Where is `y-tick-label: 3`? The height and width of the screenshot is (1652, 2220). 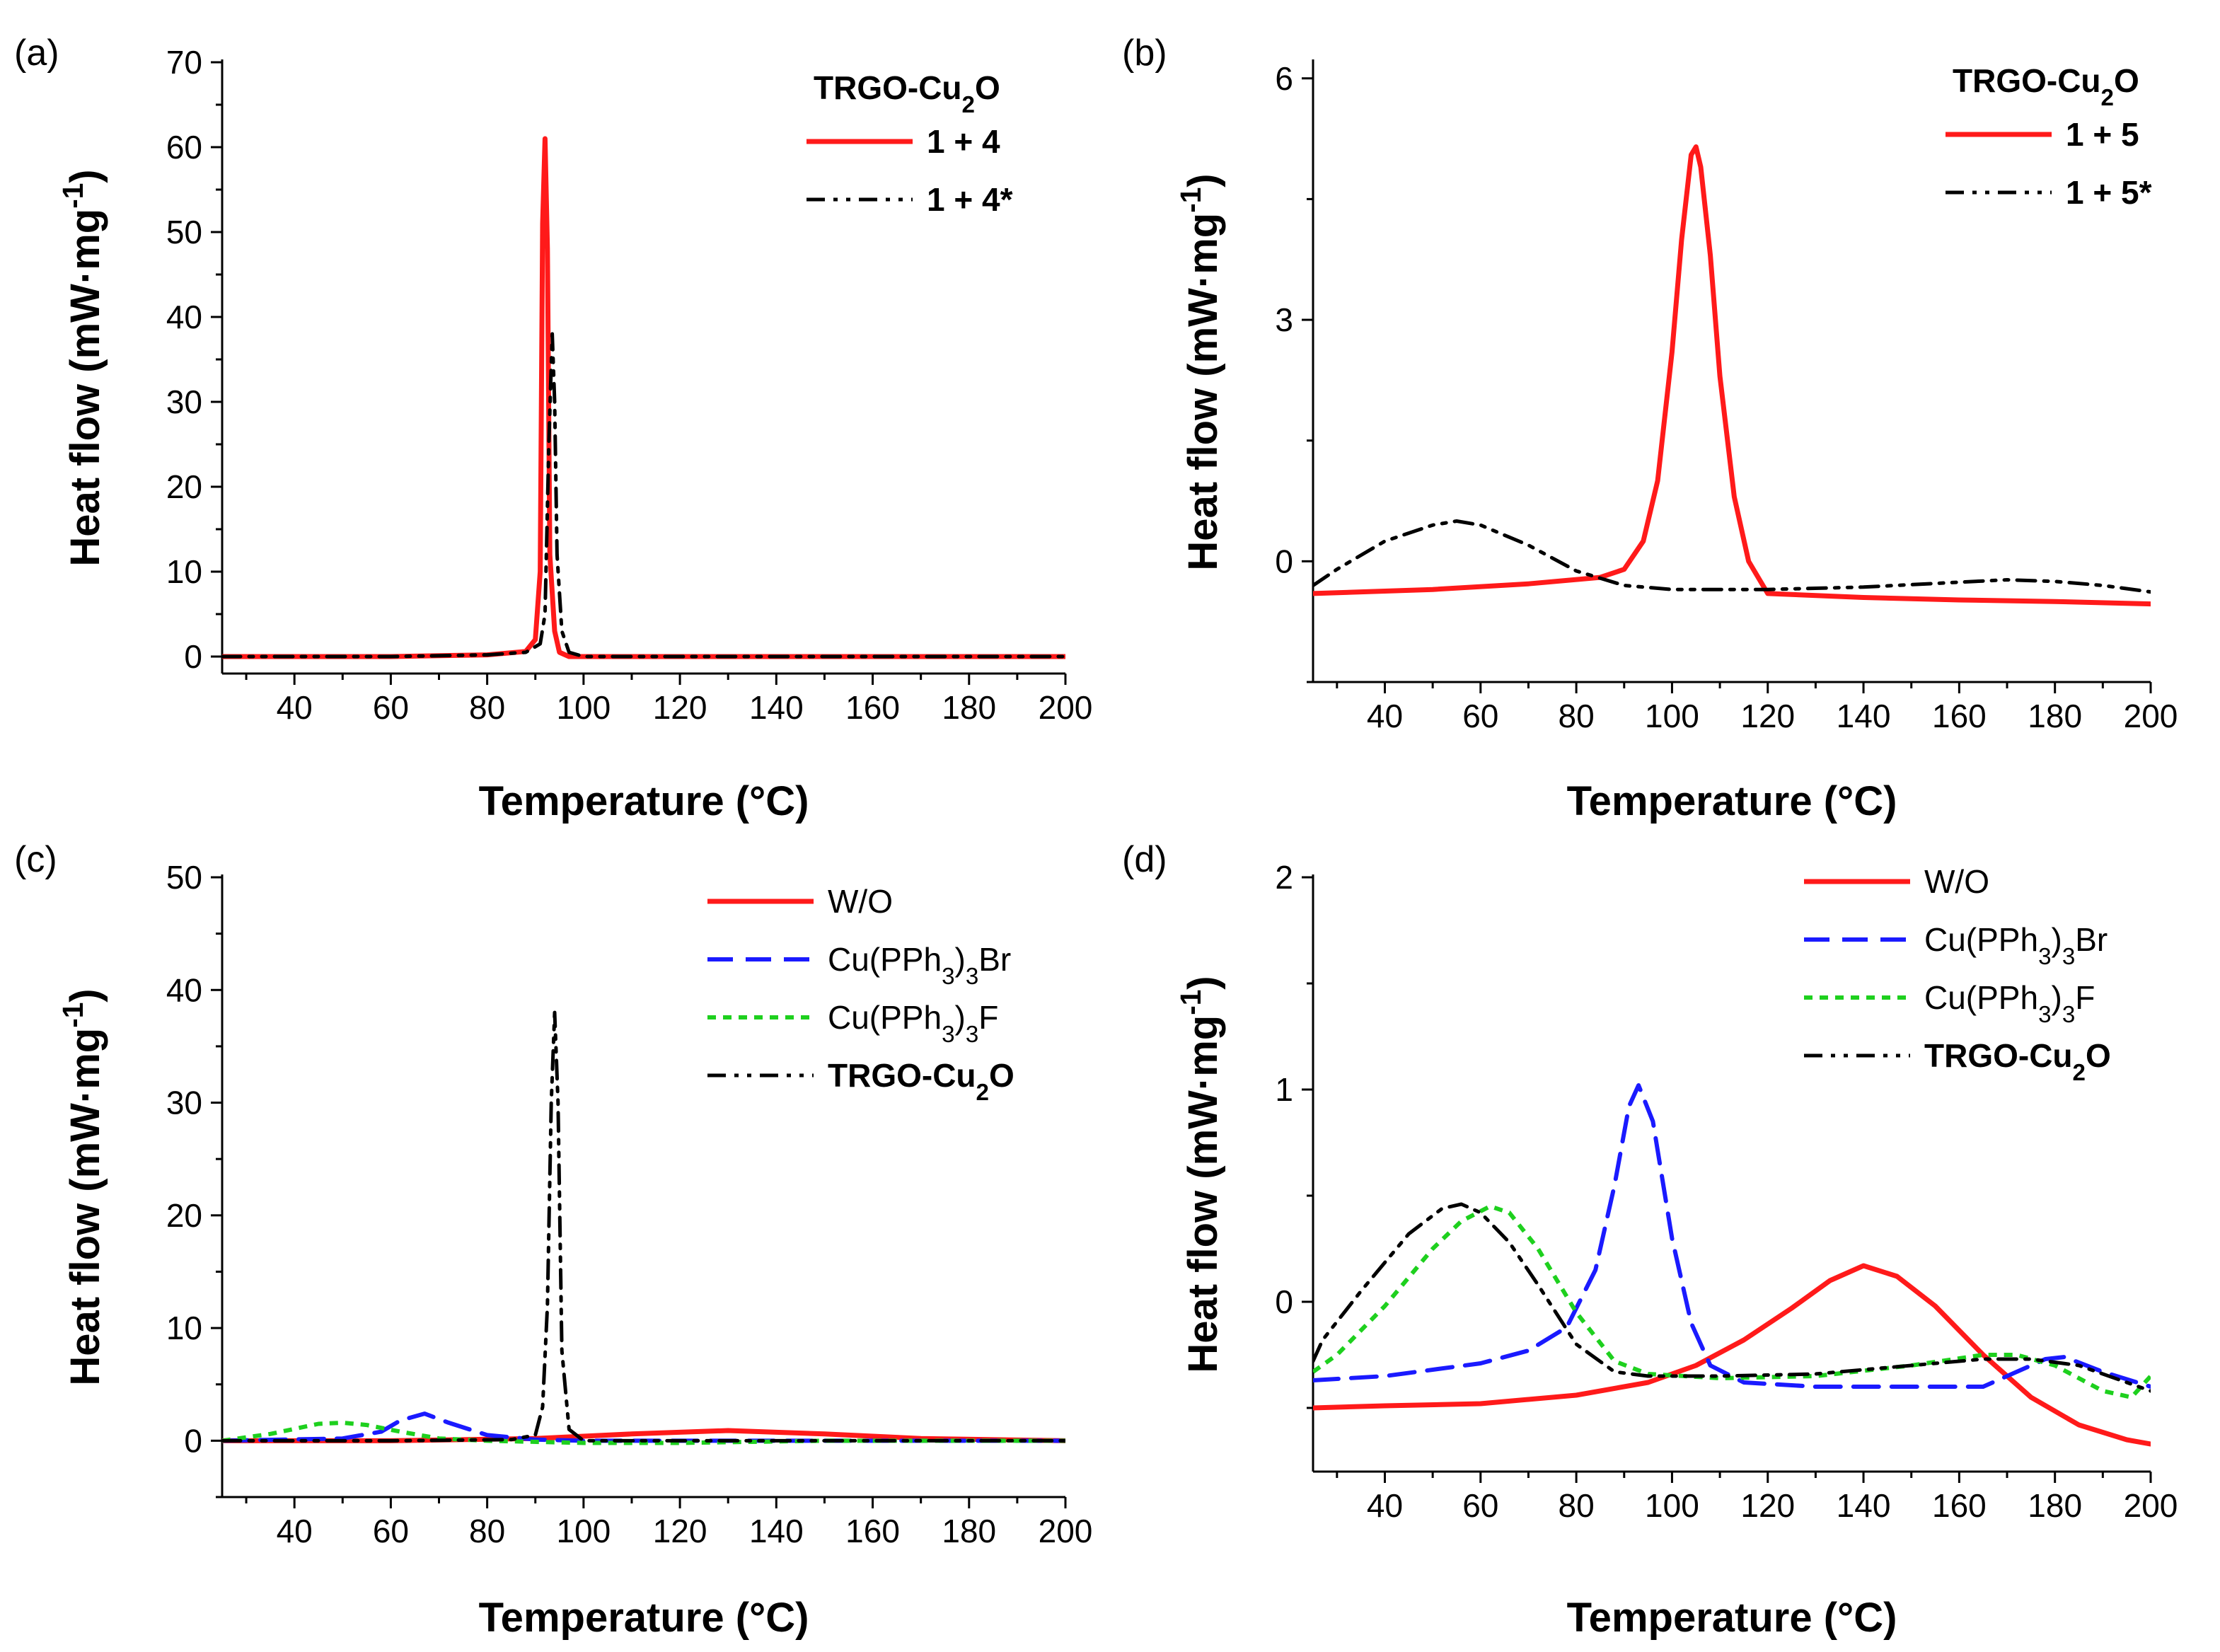 y-tick-label: 3 is located at coordinates (1284, 319).